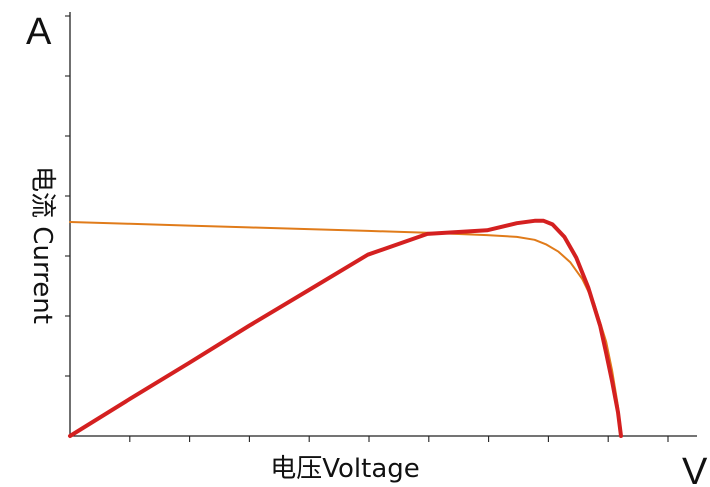 This screenshot has height=487, width=710. What do you see at coordinates (42, 245) in the screenshot?
I see `y-axis-label: 电流 Current` at bounding box center [42, 245].